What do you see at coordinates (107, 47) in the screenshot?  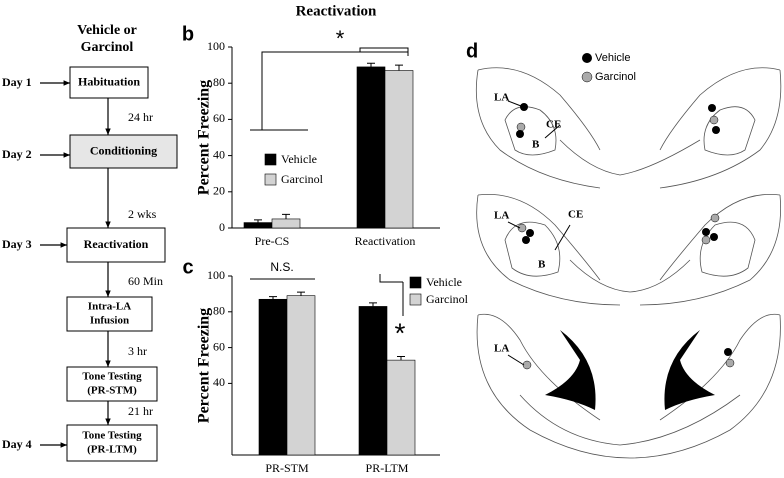 I see `flow-header: Garcinol` at bounding box center [107, 47].